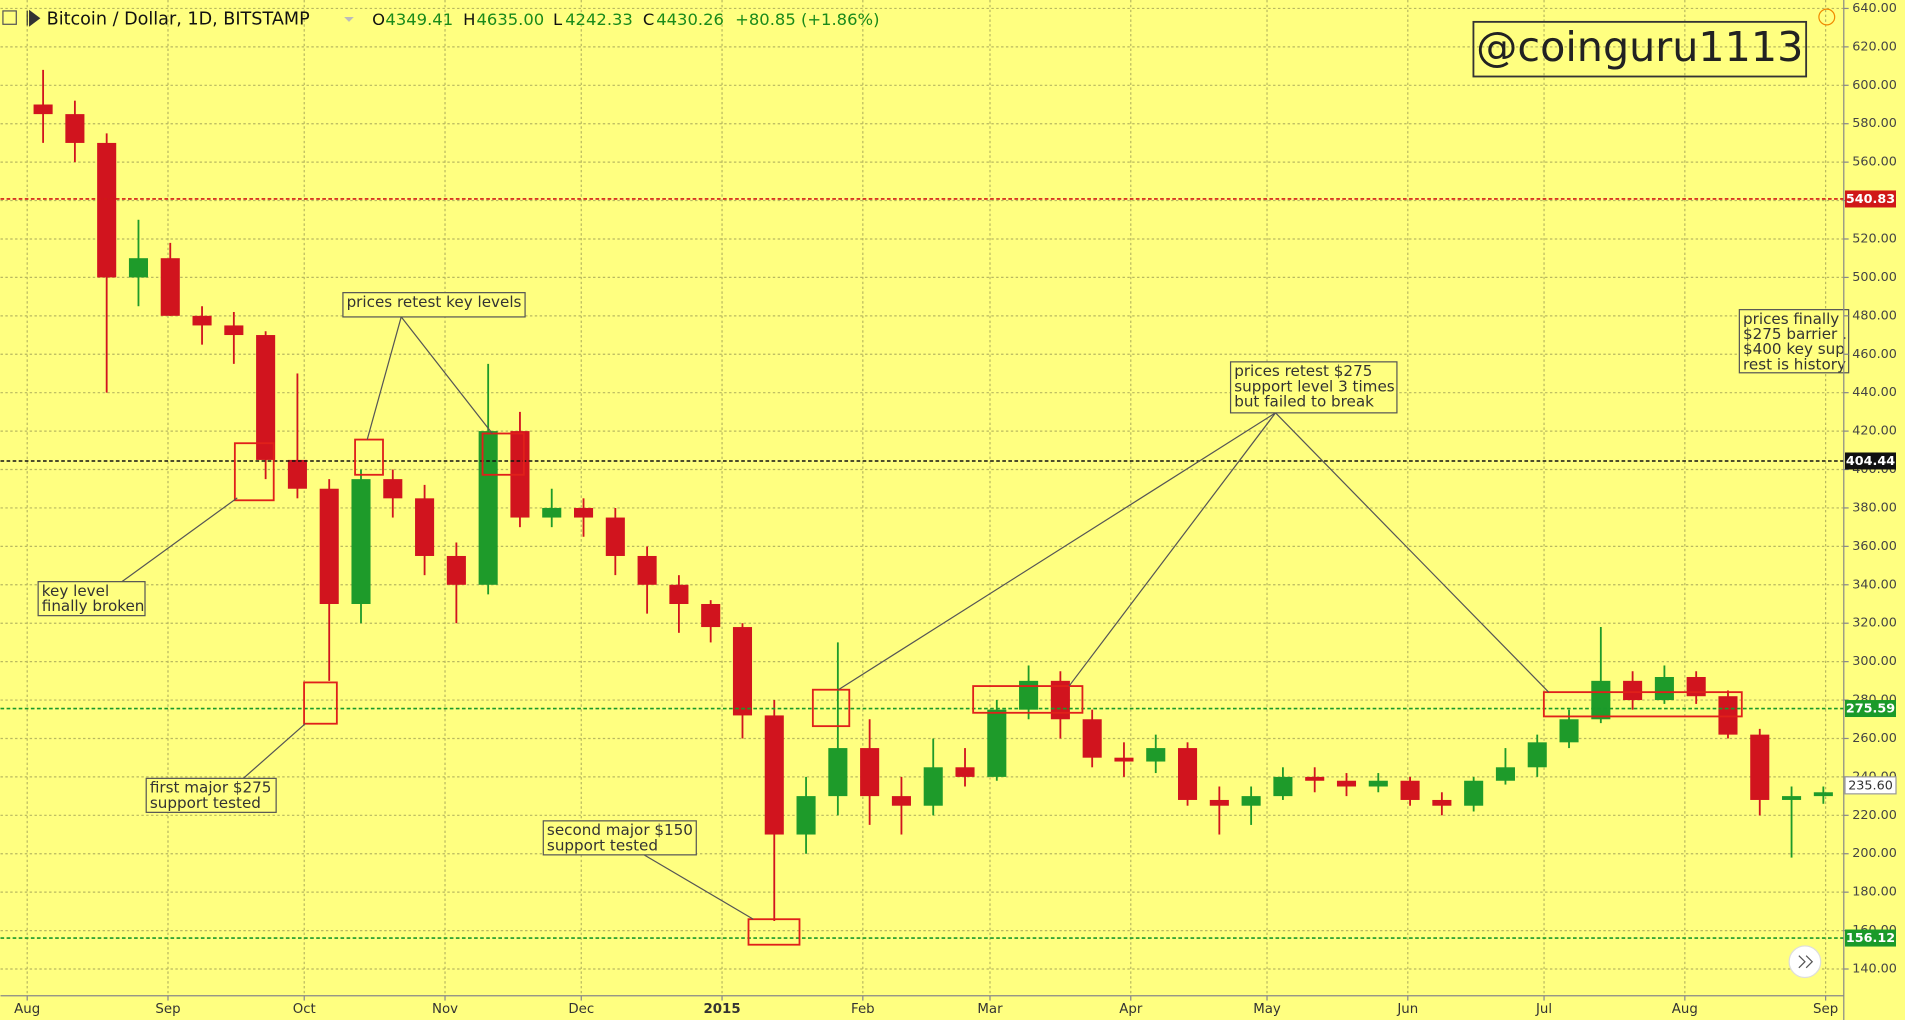 The image size is (1905, 1020). Describe the element at coordinates (690, 19) in the screenshot. I see `ohlc-value: 4430.26` at that location.